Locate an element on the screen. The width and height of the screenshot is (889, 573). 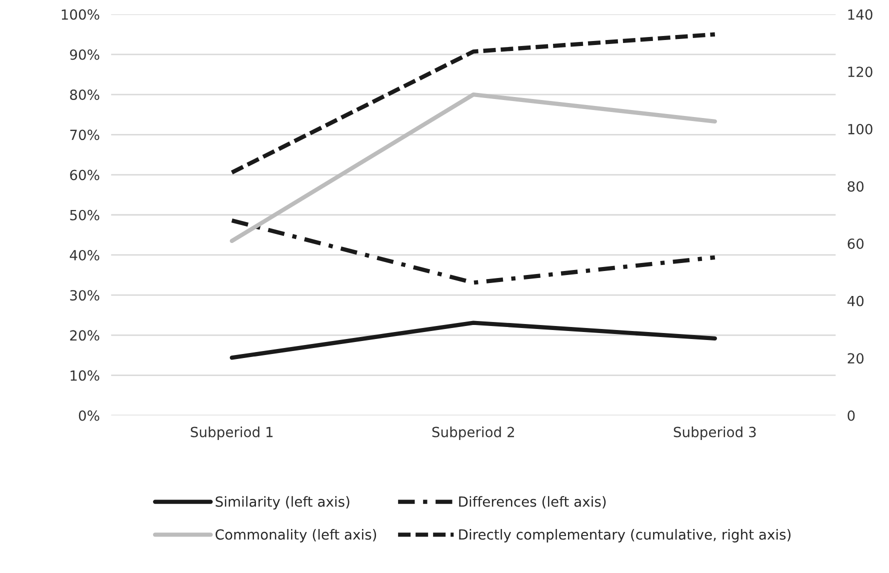
y-tick-label: 70% is located at coordinates (85, 135).